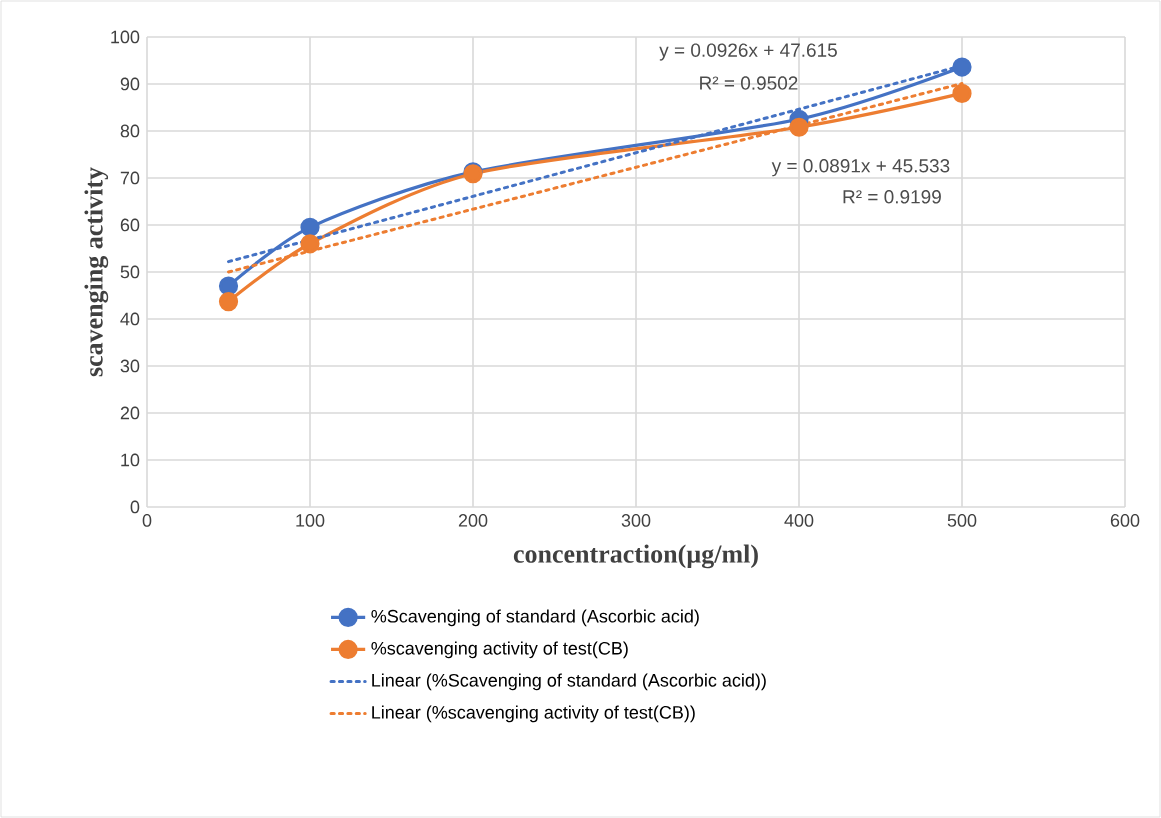  I want to click on x-tick-label: 600, so click(1125, 520).